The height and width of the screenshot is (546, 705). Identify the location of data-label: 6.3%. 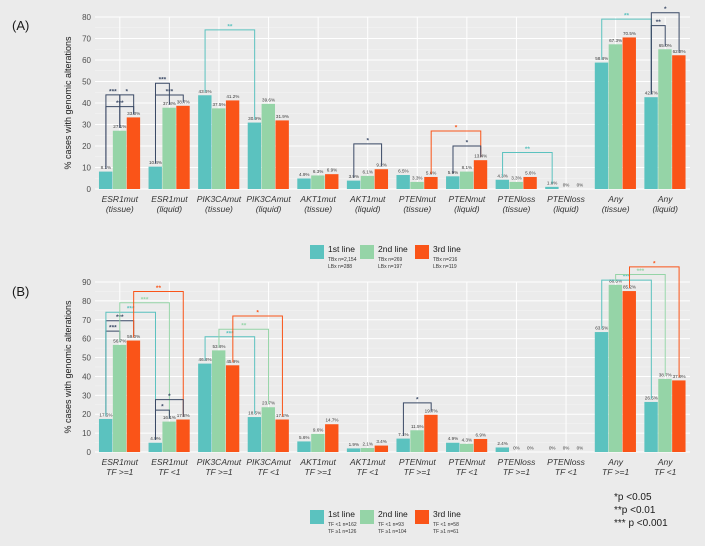
(318, 171).